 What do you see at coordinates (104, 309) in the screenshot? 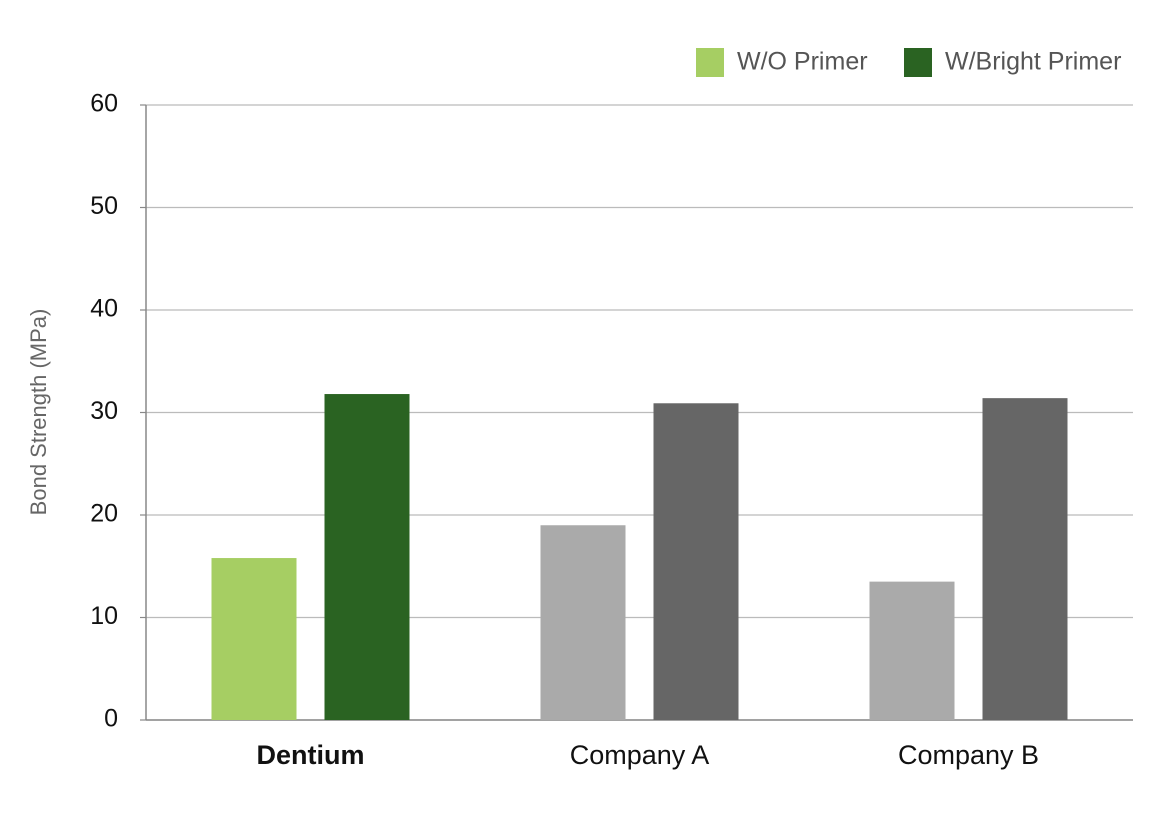
I see `y-tick-label: 40` at bounding box center [104, 309].